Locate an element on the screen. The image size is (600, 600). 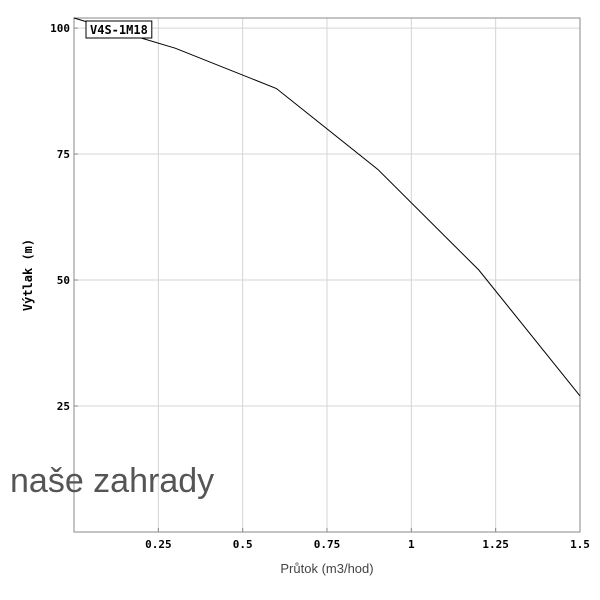
legend-label: V4S-1M18 is located at coordinates (119, 30).